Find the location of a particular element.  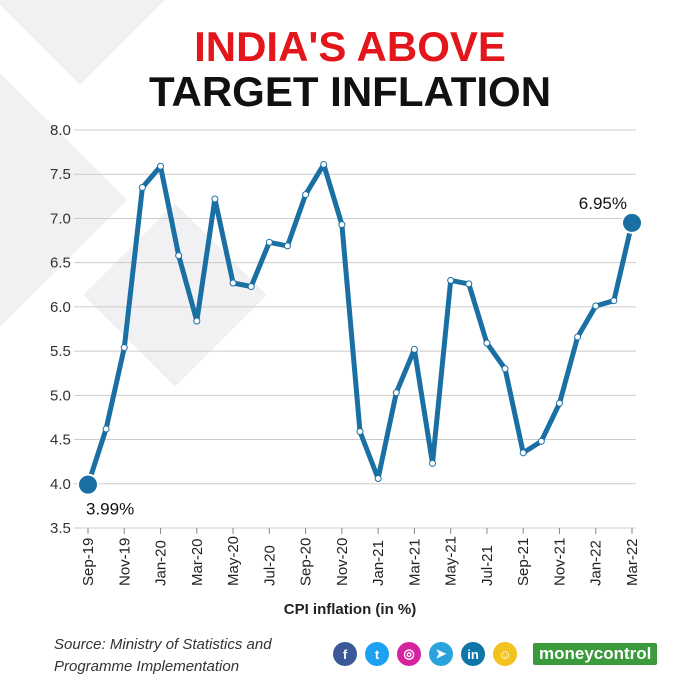

x-tick-label: Mar-21 is located at coordinates (414, 562).